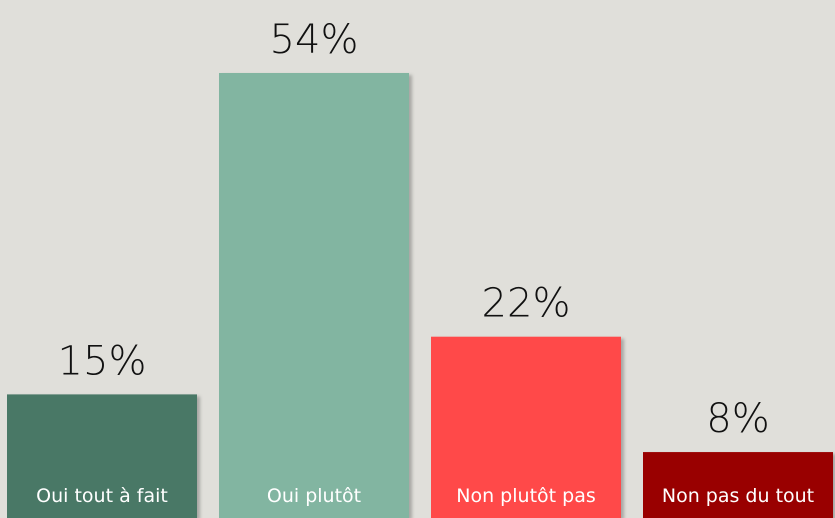 This screenshot has width=835, height=518. Describe the element at coordinates (102, 361) in the screenshot. I see `value-label: 15%` at that location.